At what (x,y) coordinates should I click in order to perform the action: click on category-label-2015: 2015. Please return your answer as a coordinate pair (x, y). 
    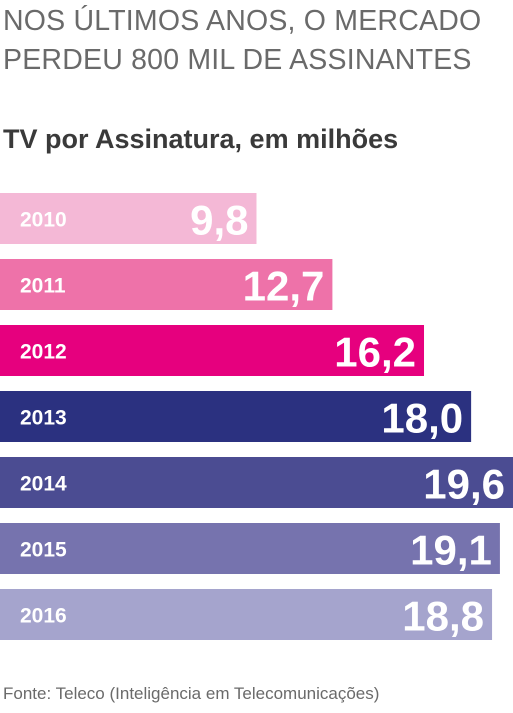
    Looking at the image, I should click on (43, 550).